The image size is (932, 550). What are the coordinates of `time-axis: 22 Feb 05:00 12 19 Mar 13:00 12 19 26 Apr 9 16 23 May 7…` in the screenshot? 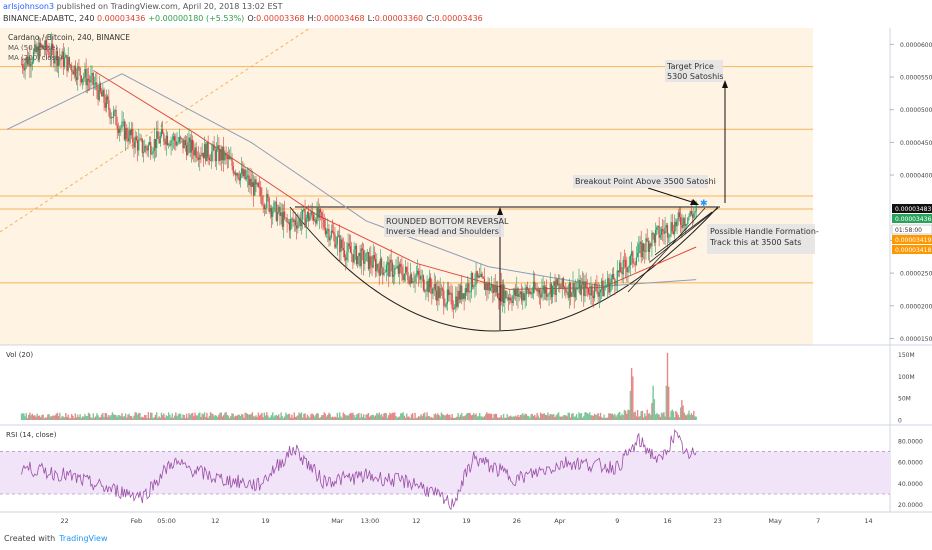 It's located at (466, 521).